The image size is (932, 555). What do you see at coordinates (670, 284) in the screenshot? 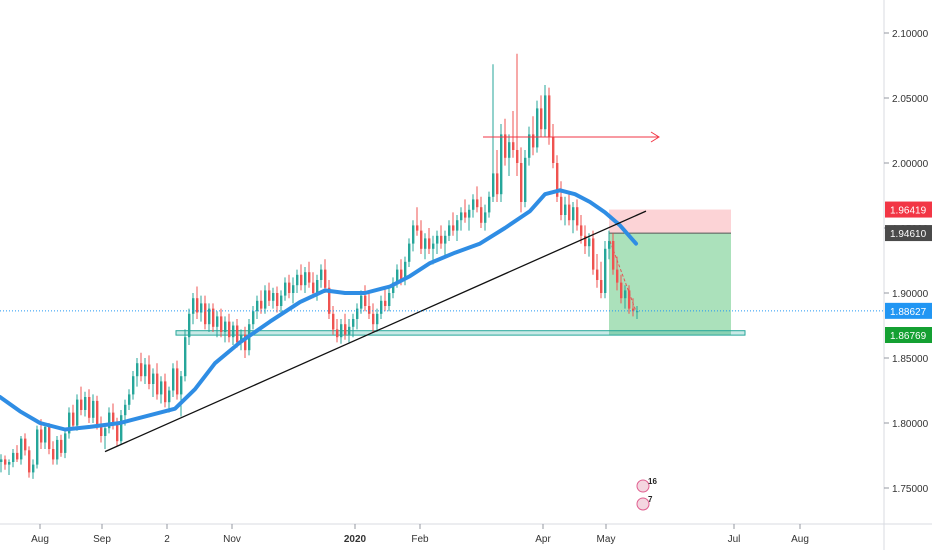
I see `profit-target-zone` at bounding box center [670, 284].